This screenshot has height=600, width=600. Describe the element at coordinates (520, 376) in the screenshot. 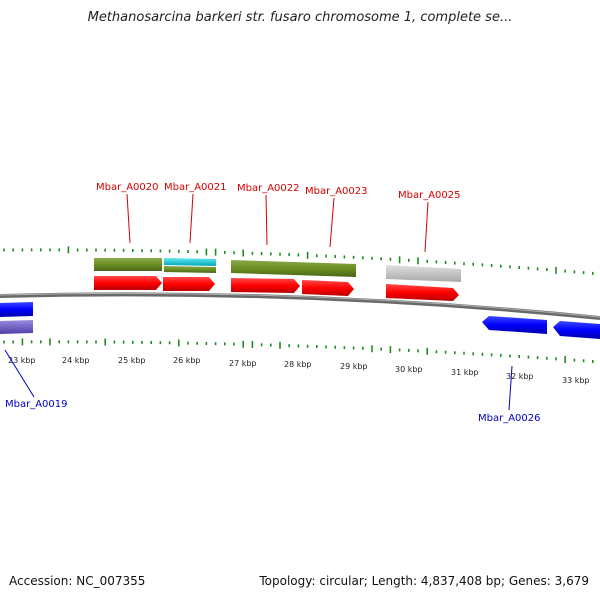

I see `scale-tick-32kbp: 32 kbp` at that location.